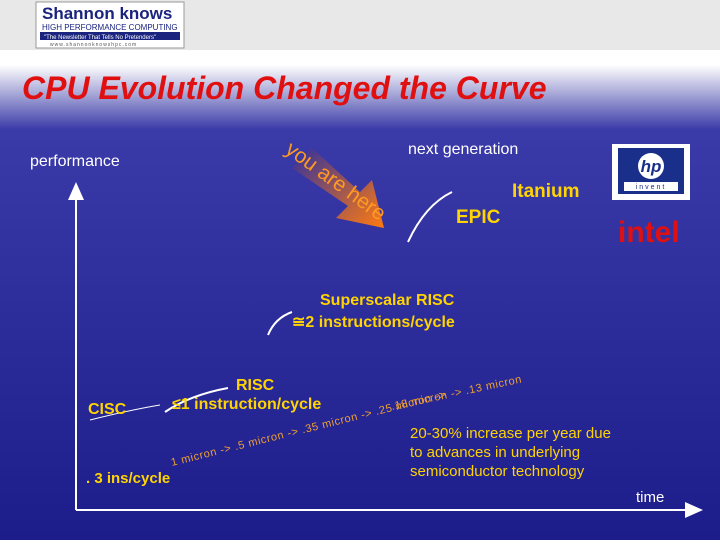  What do you see at coordinates (546, 191) in the screenshot?
I see `itanium: Itanium` at bounding box center [546, 191].